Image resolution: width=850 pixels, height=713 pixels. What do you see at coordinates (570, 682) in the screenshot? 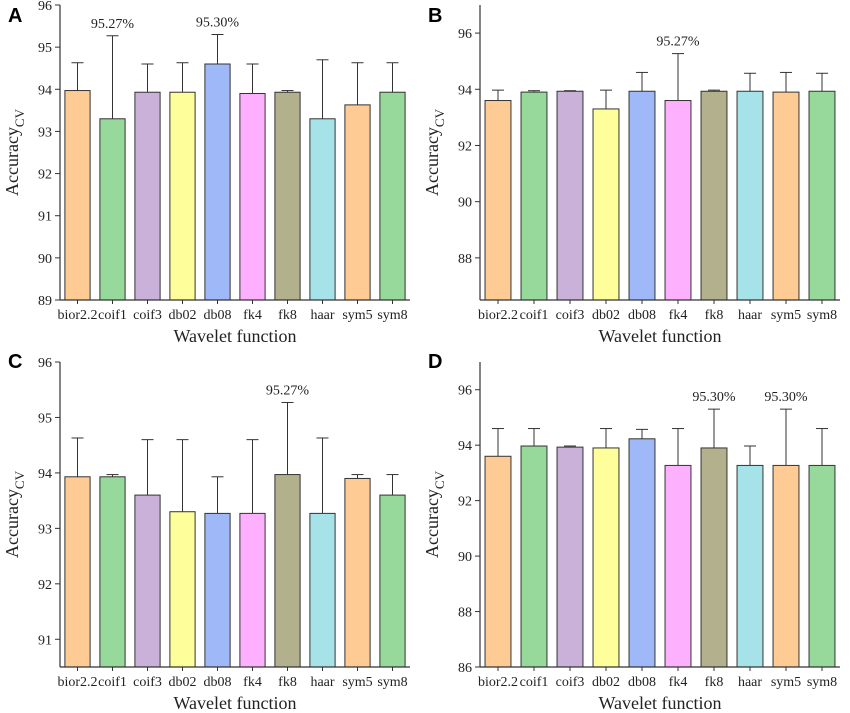
I see `x-tick-label: coif3` at bounding box center [570, 682].